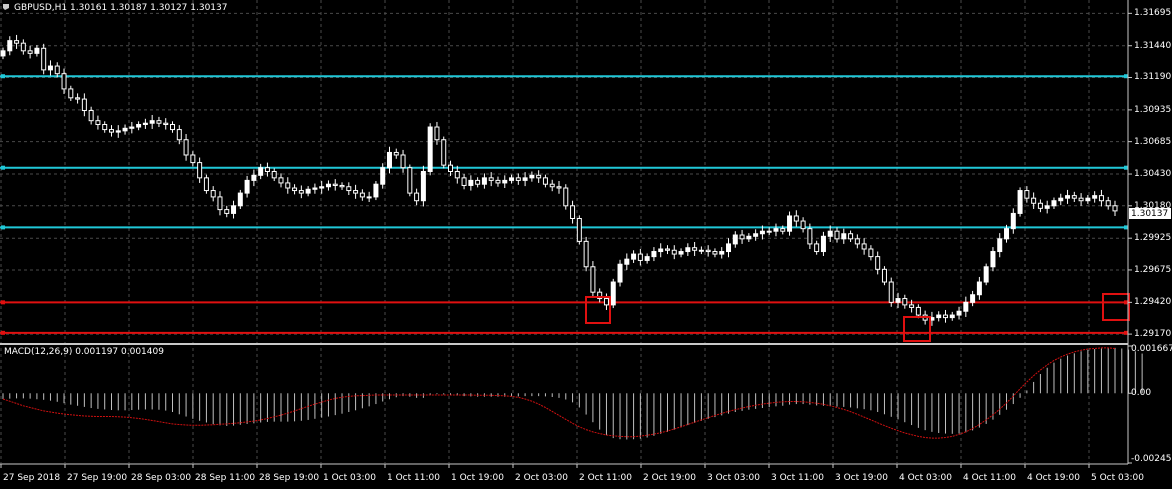 This screenshot has height=489, width=1172. Describe the element at coordinates (1153, 45) in the screenshot. I see `price-tick-label: 1.31440` at that location.